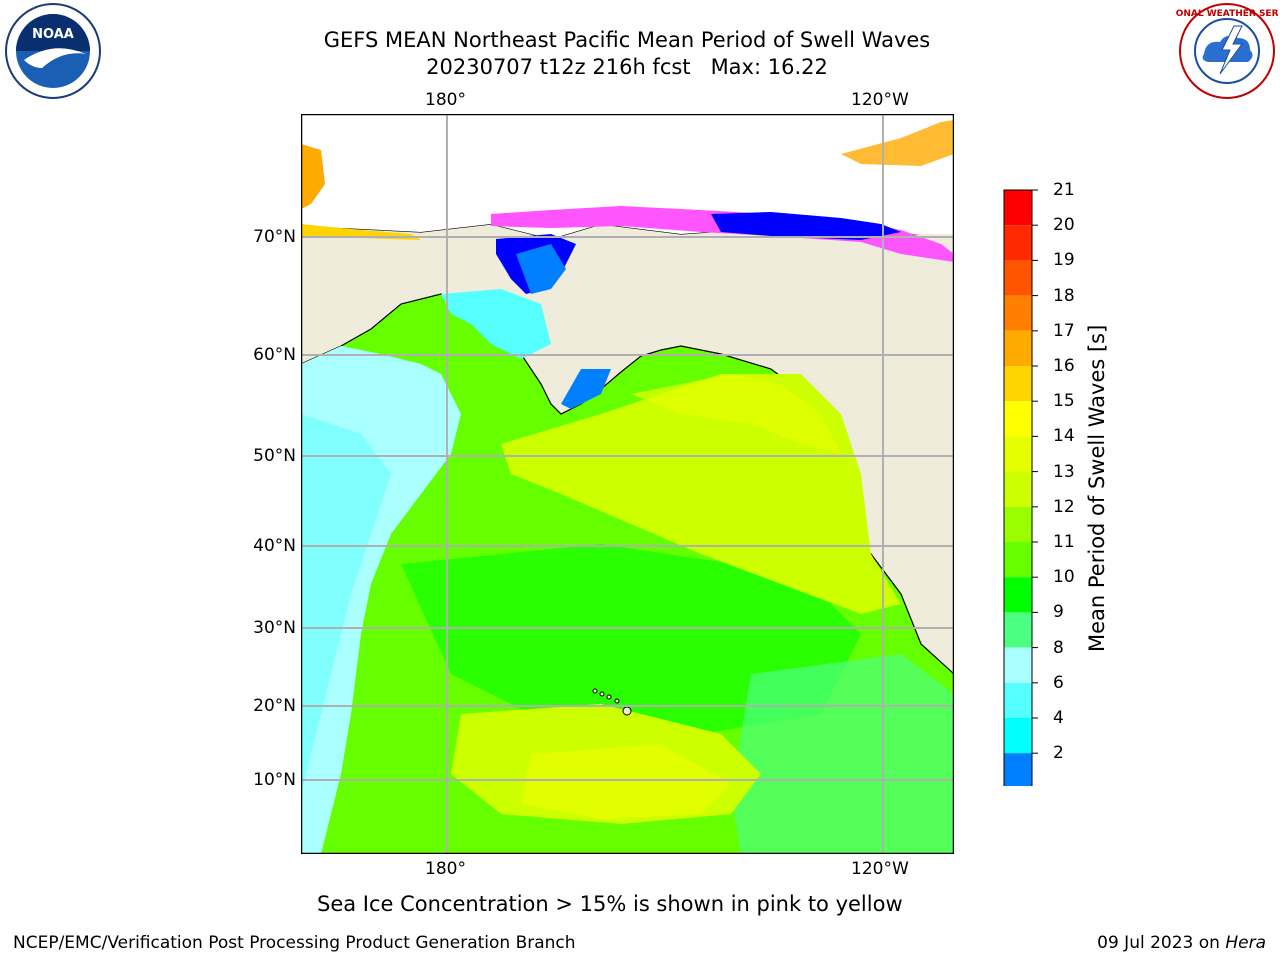 This screenshot has width=1280, height=960. I want to click on footer-date: 09 Jul 2023 on Hera, so click(1181, 943).